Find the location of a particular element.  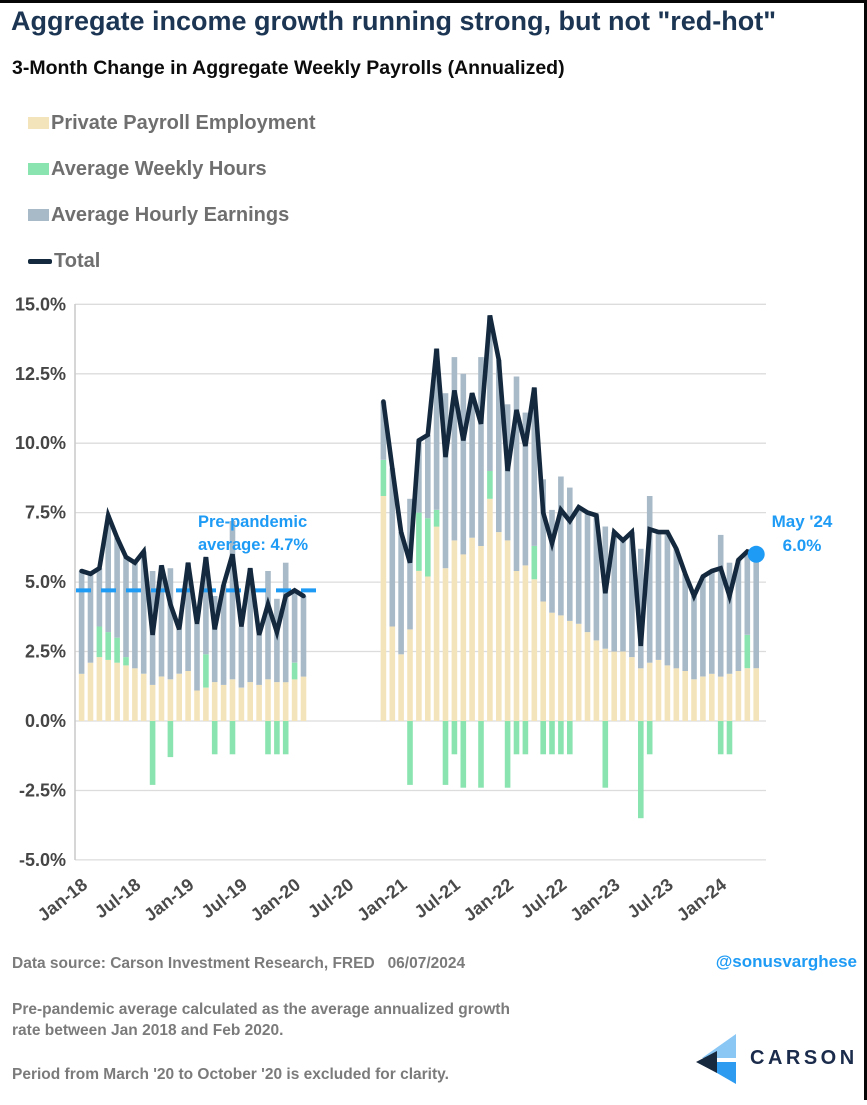

hours-swatch-icon is located at coordinates (38, 169).